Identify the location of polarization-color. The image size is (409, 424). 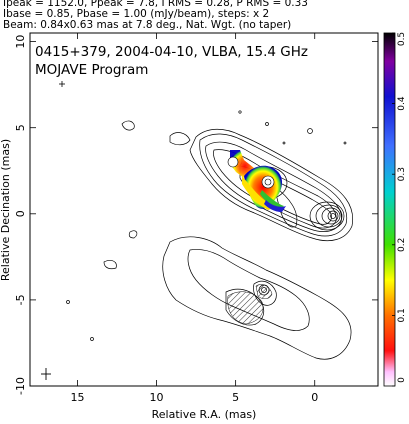
(256, 181).